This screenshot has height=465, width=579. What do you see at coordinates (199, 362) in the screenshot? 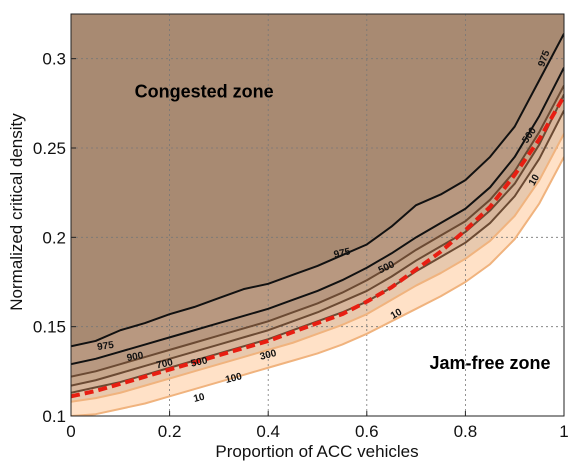
I see `contour-label: 500` at bounding box center [199, 362].